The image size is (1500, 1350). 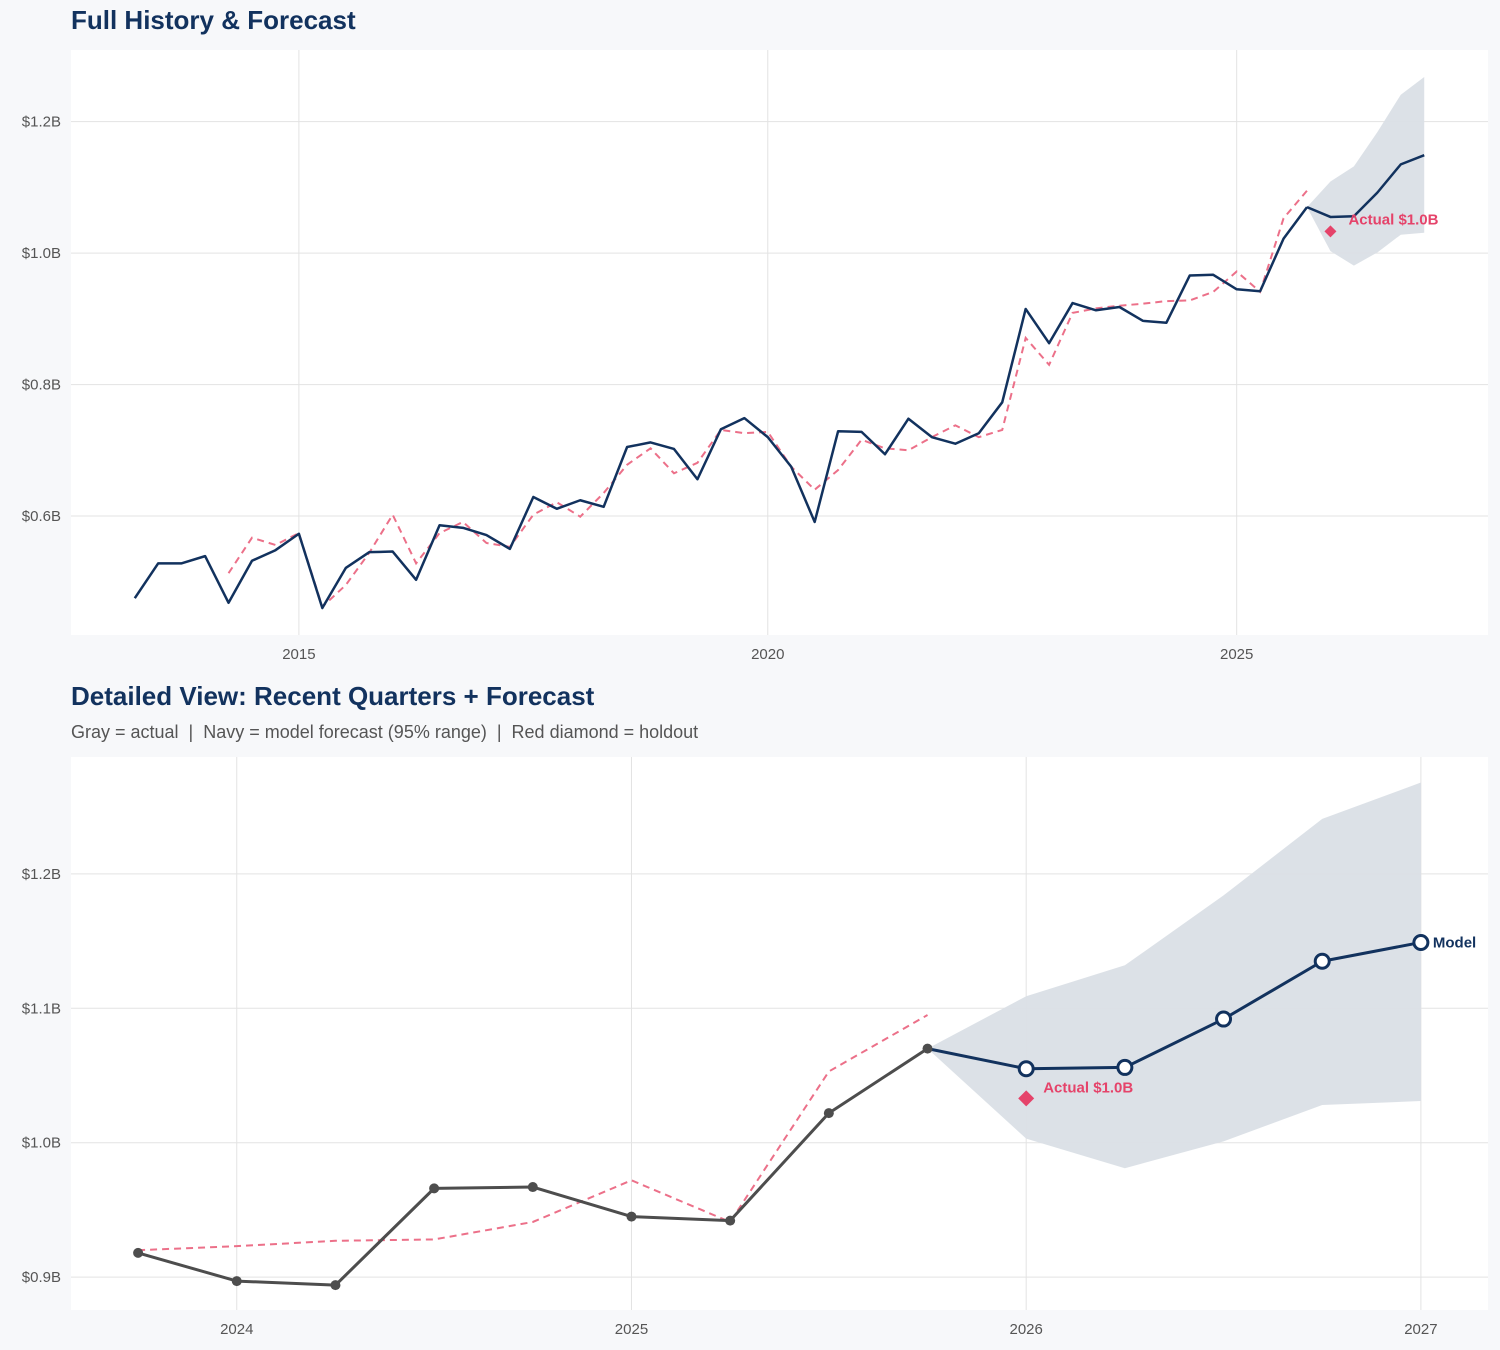 What do you see at coordinates (533, 1133) in the screenshot?
I see `fitted-line` at bounding box center [533, 1133].